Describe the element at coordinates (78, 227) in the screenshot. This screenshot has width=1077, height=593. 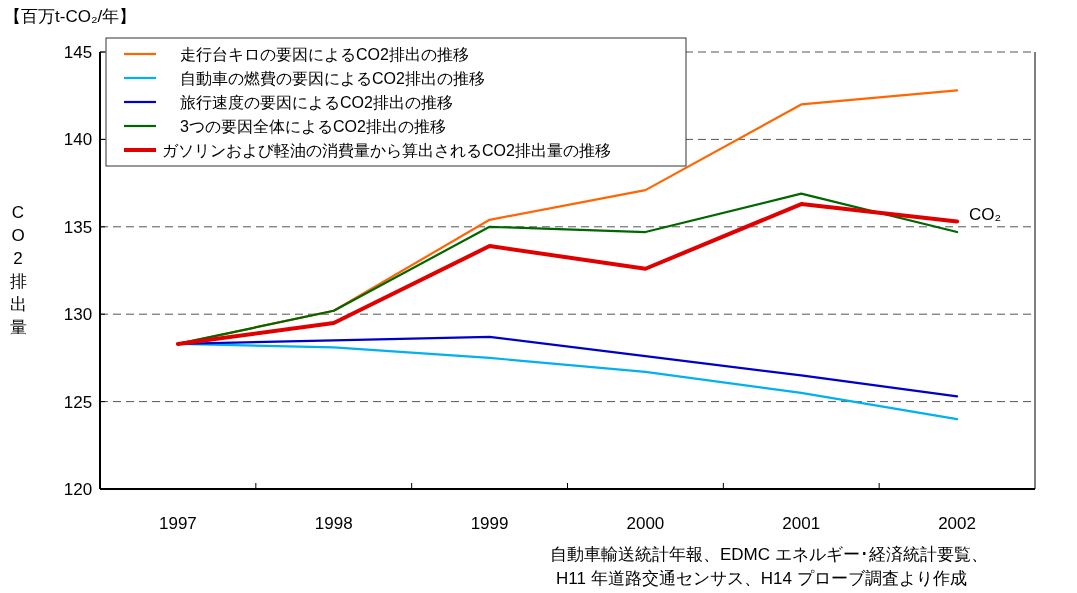
I see `y-tick-label: 135` at that location.